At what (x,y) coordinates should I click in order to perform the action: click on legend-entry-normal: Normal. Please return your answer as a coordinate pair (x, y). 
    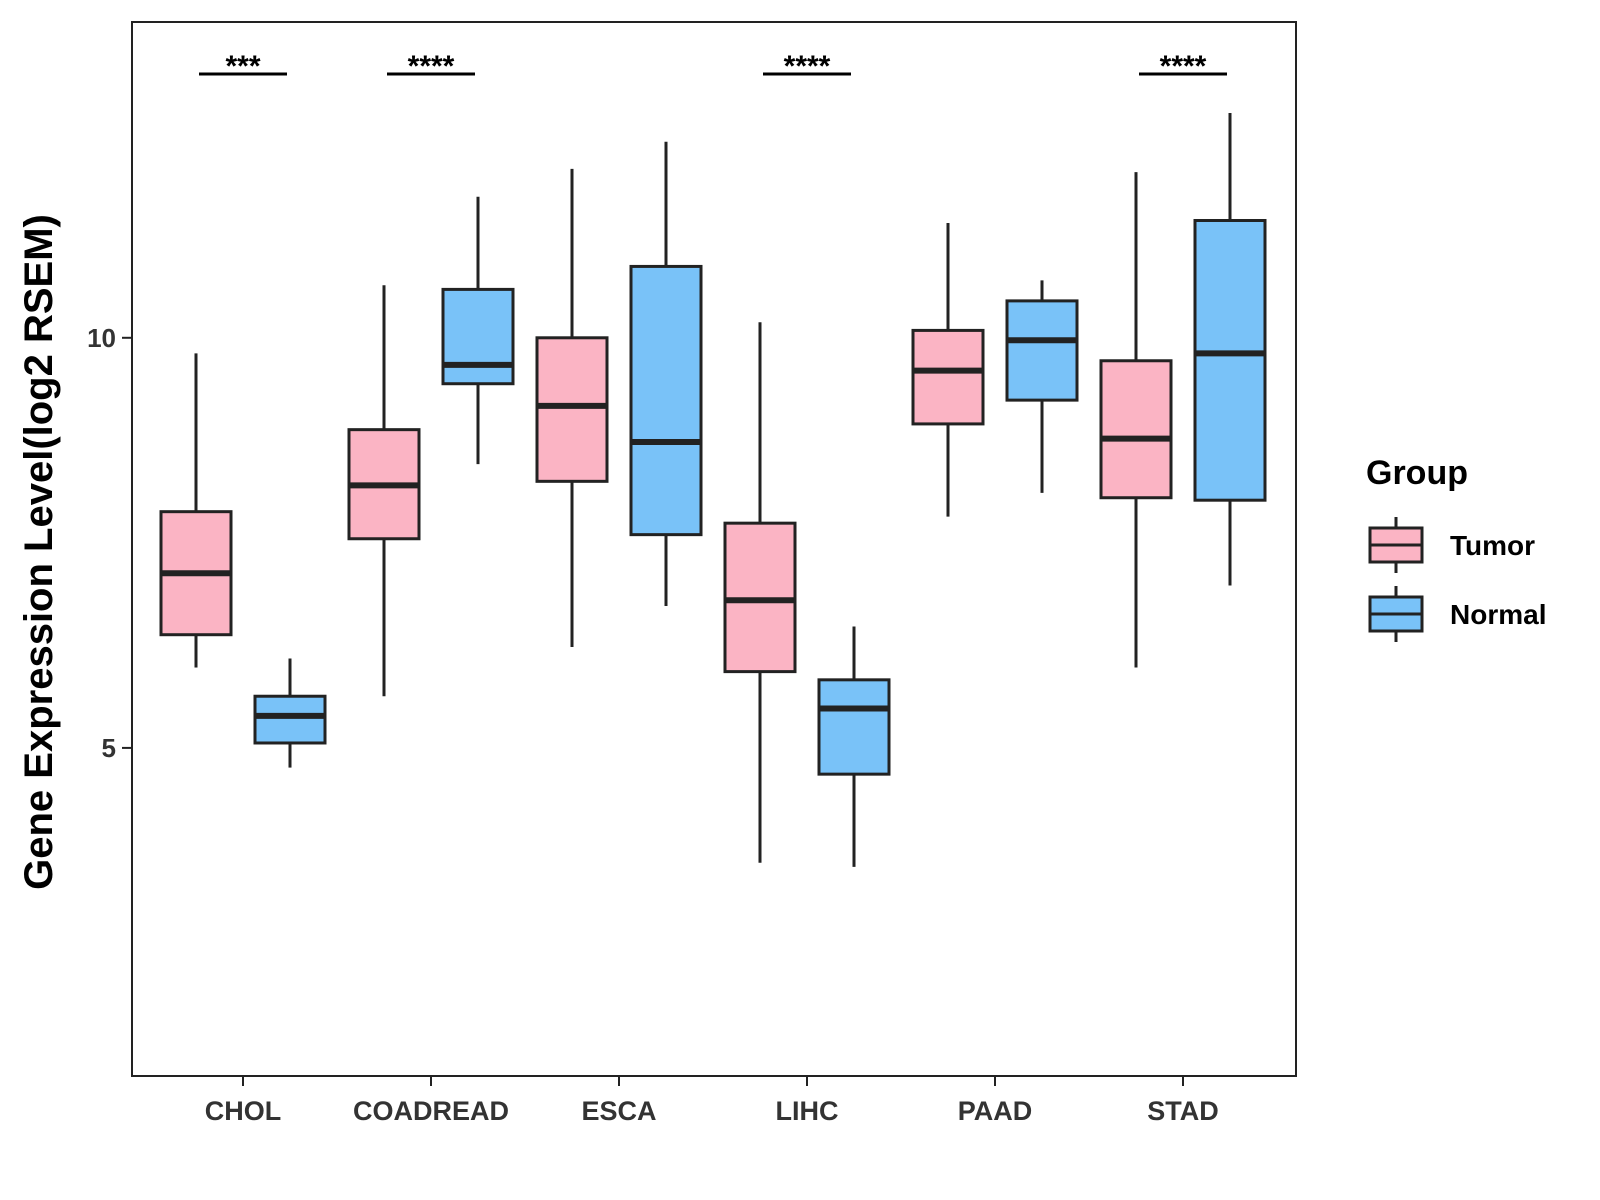
    Looking at the image, I should click on (1457, 614).